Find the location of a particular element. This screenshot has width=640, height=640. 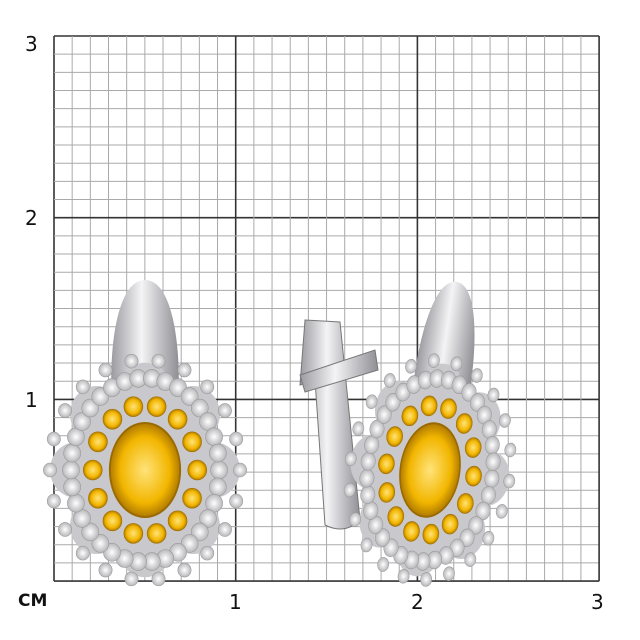

x-label-1: 1 is located at coordinates (235, 602).